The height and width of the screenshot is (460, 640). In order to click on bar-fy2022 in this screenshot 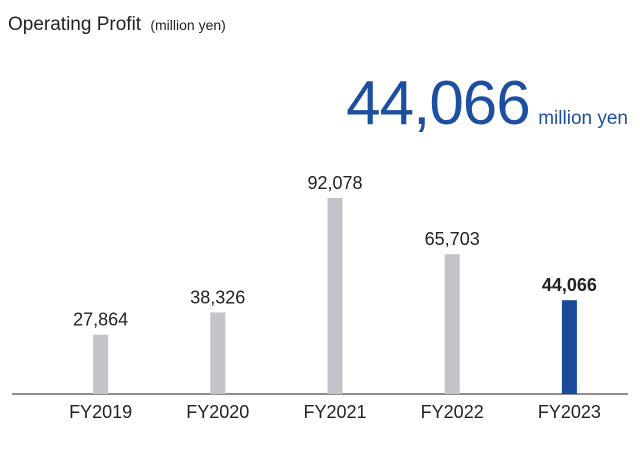, I will do `click(452, 324)`.